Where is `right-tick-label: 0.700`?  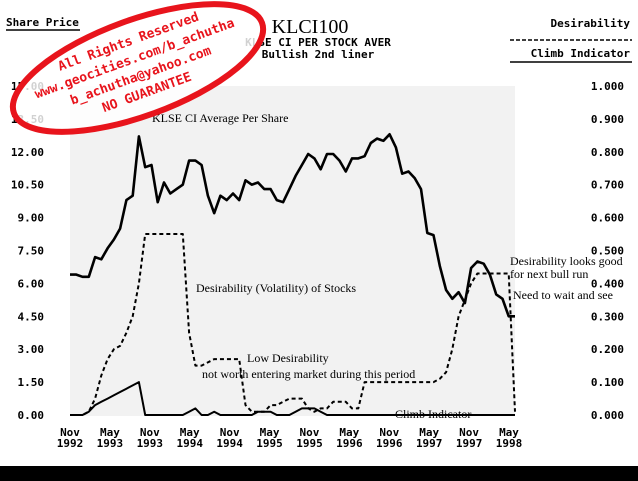
right-tick-label: 0.700 is located at coordinates (607, 185).